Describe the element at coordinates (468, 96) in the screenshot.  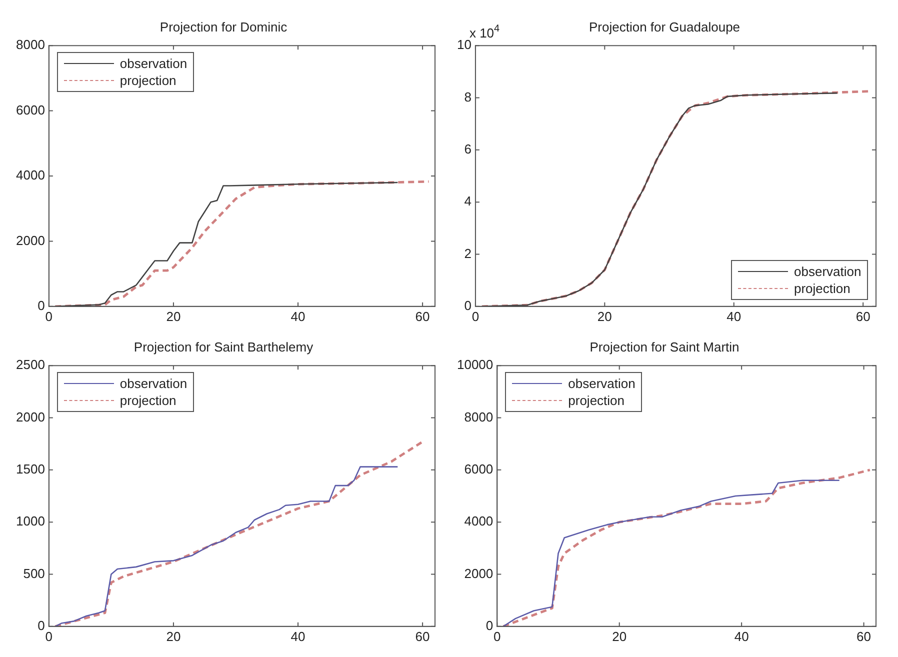
I see `y-tick-label: 8` at that location.